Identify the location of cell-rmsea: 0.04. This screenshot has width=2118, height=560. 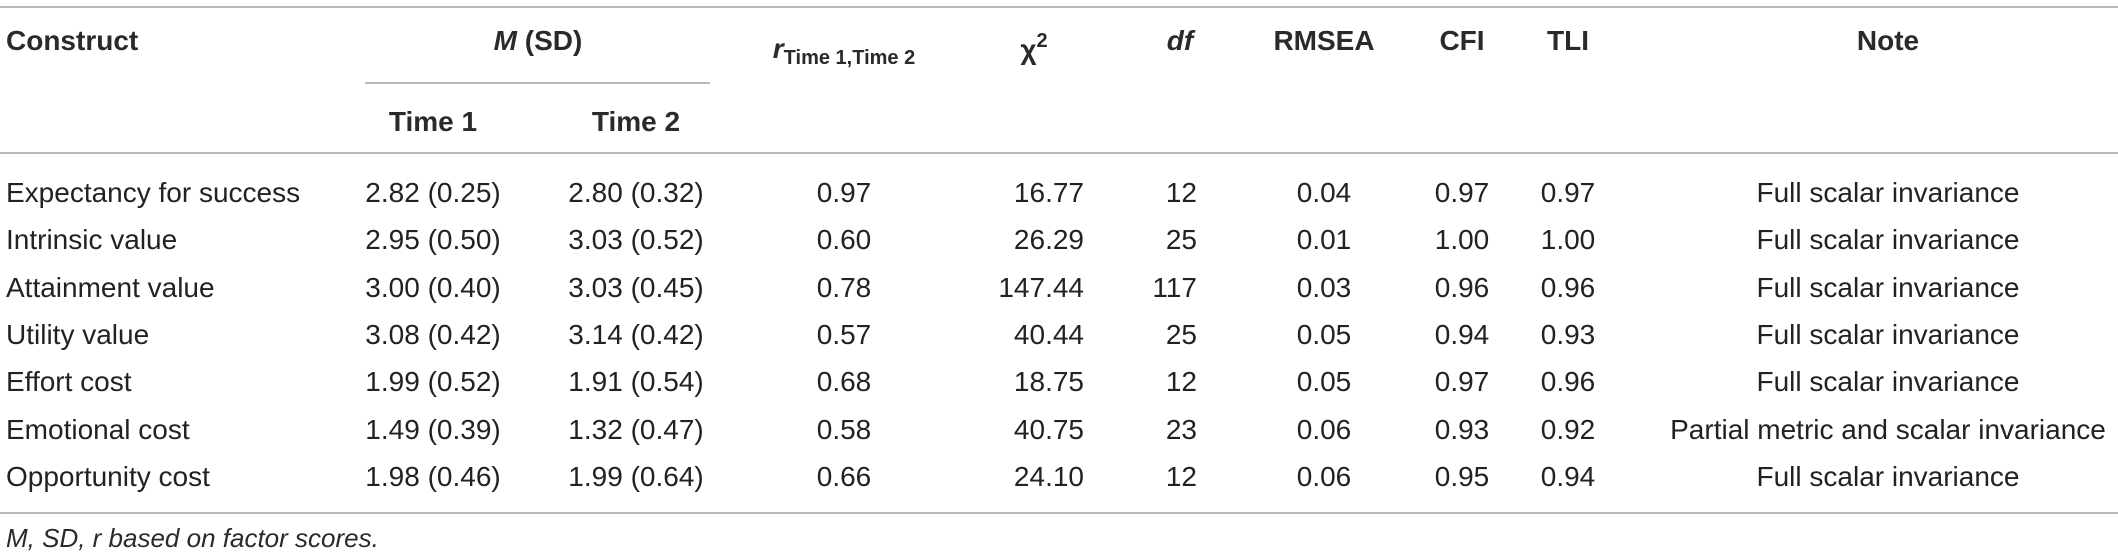
(1324, 192).